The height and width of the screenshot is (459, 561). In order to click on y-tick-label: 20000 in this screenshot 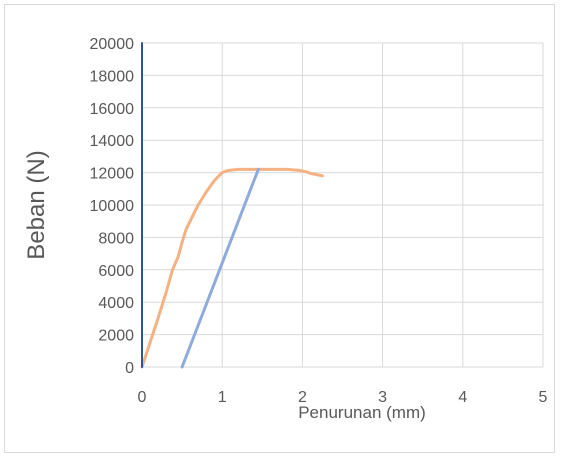, I will do `click(112, 44)`.